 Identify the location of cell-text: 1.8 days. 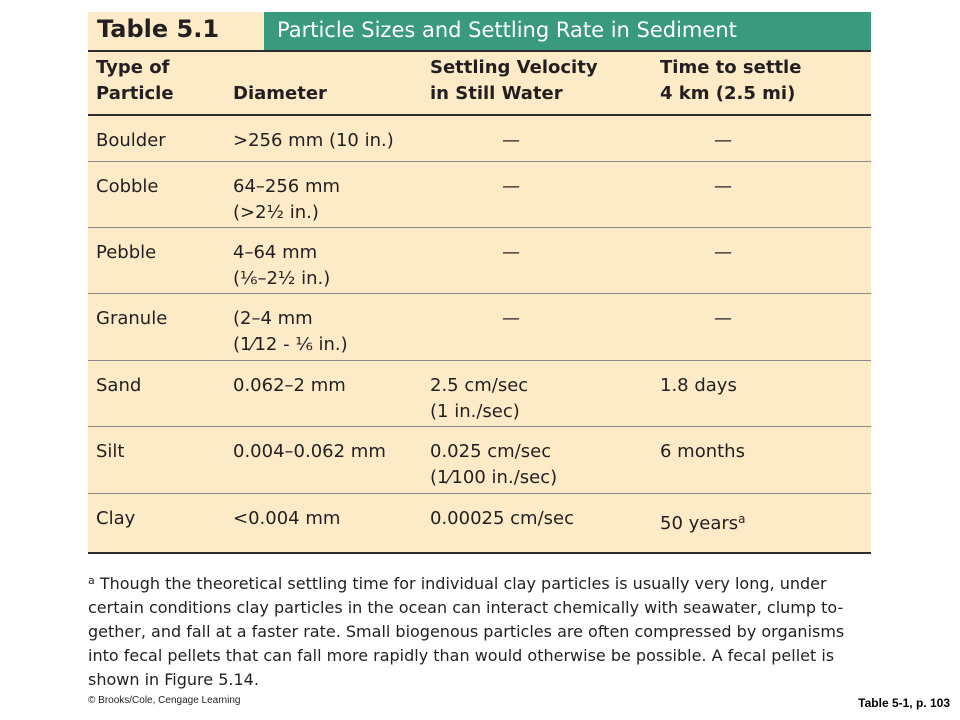
(698, 385).